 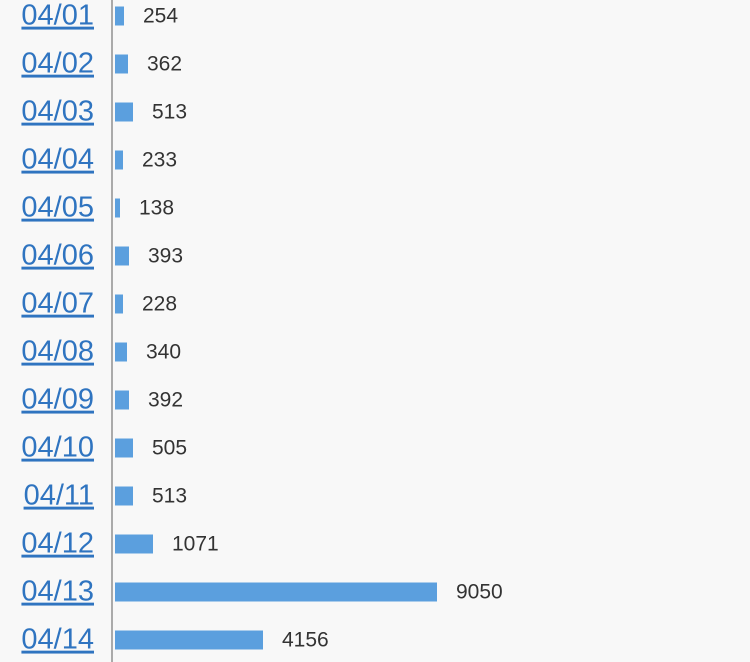 What do you see at coordinates (57, 304) in the screenshot?
I see `date-link-04-07: 04/07` at bounding box center [57, 304].